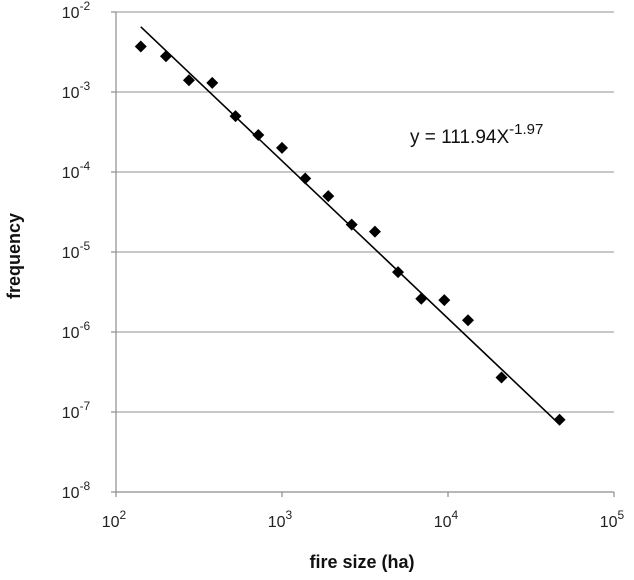 The image size is (634, 580). I want to click on tick-exponent: -4, so click(85, 166).